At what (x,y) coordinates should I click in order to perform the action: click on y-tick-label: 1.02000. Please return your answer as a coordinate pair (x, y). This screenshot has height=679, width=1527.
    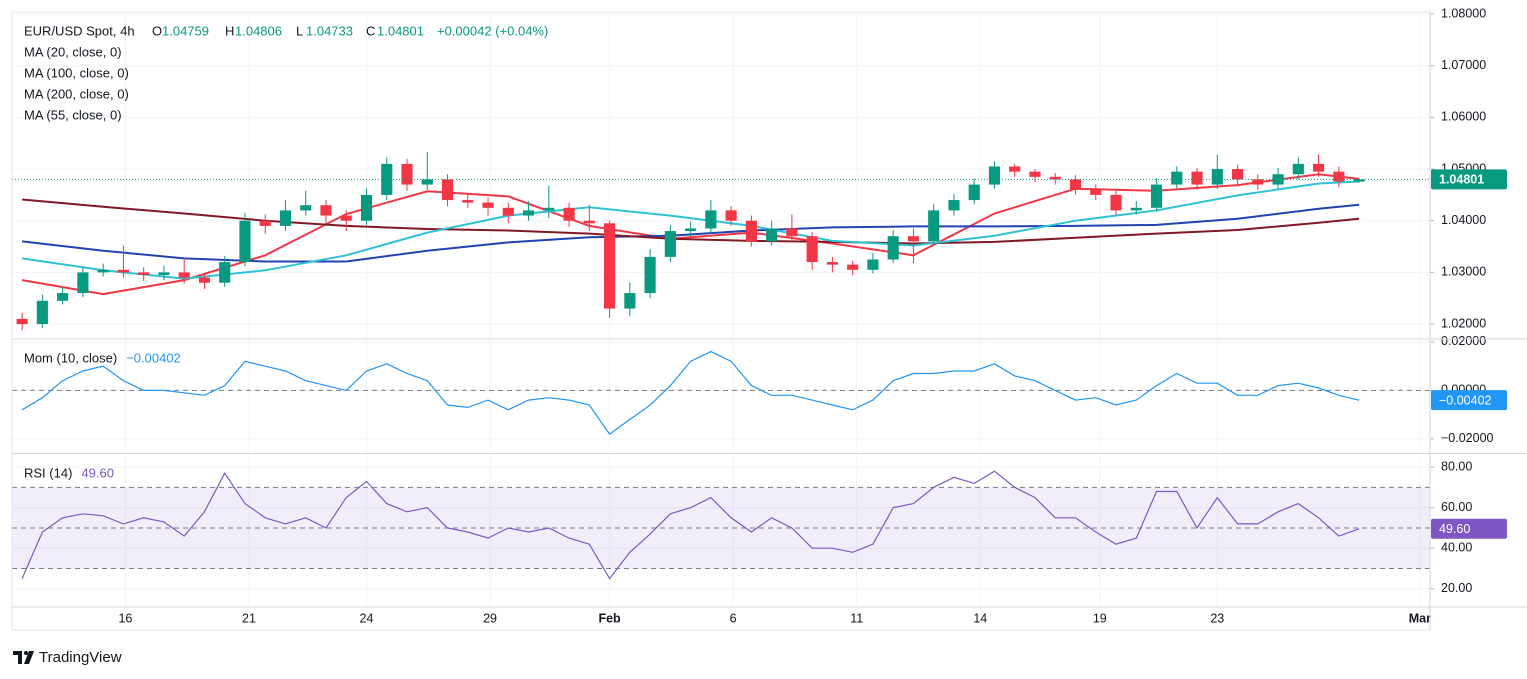
    Looking at the image, I should click on (1463, 323).